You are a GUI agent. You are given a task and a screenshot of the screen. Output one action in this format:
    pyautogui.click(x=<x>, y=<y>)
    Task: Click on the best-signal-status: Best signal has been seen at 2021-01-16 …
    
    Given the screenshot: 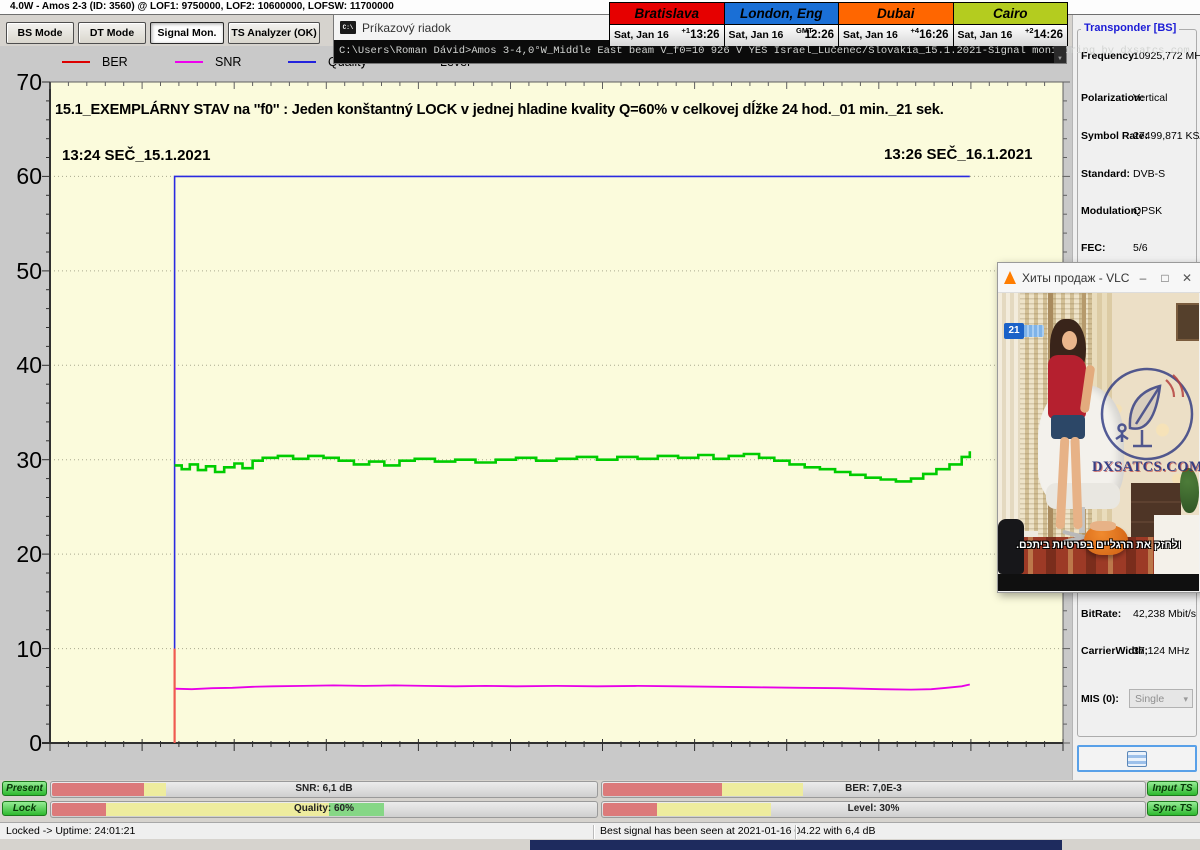 What is the action you would take?
    pyautogui.click(x=738, y=831)
    